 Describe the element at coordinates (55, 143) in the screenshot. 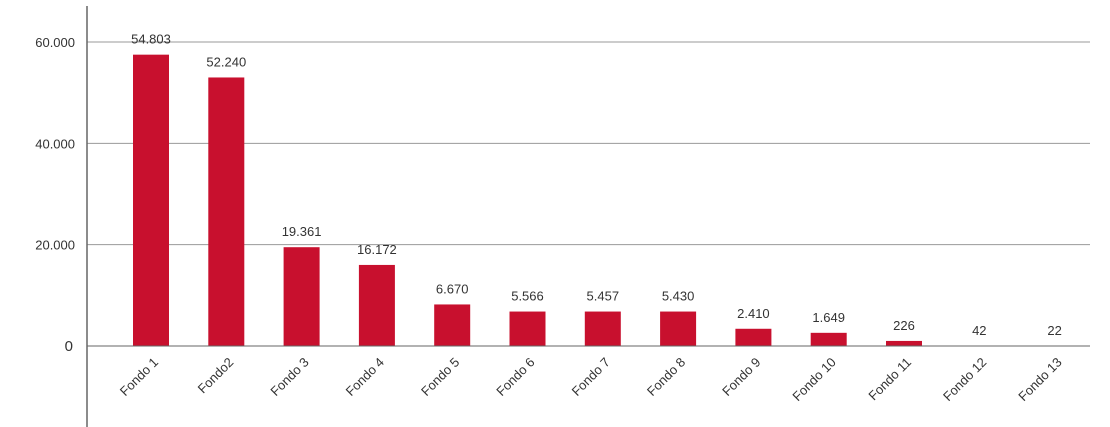

I see `y-tick-label: 40.000` at that location.